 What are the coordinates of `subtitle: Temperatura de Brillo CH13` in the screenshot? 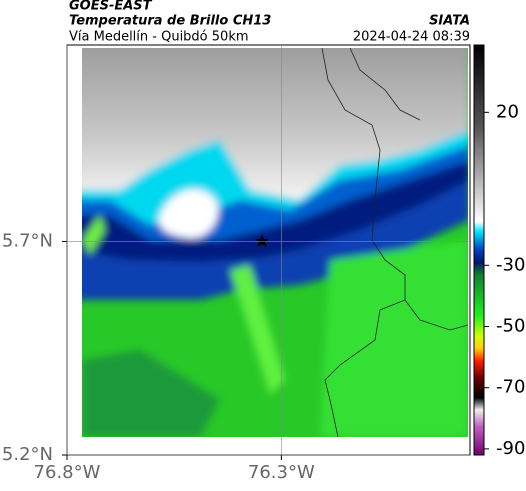 It's located at (170, 21).